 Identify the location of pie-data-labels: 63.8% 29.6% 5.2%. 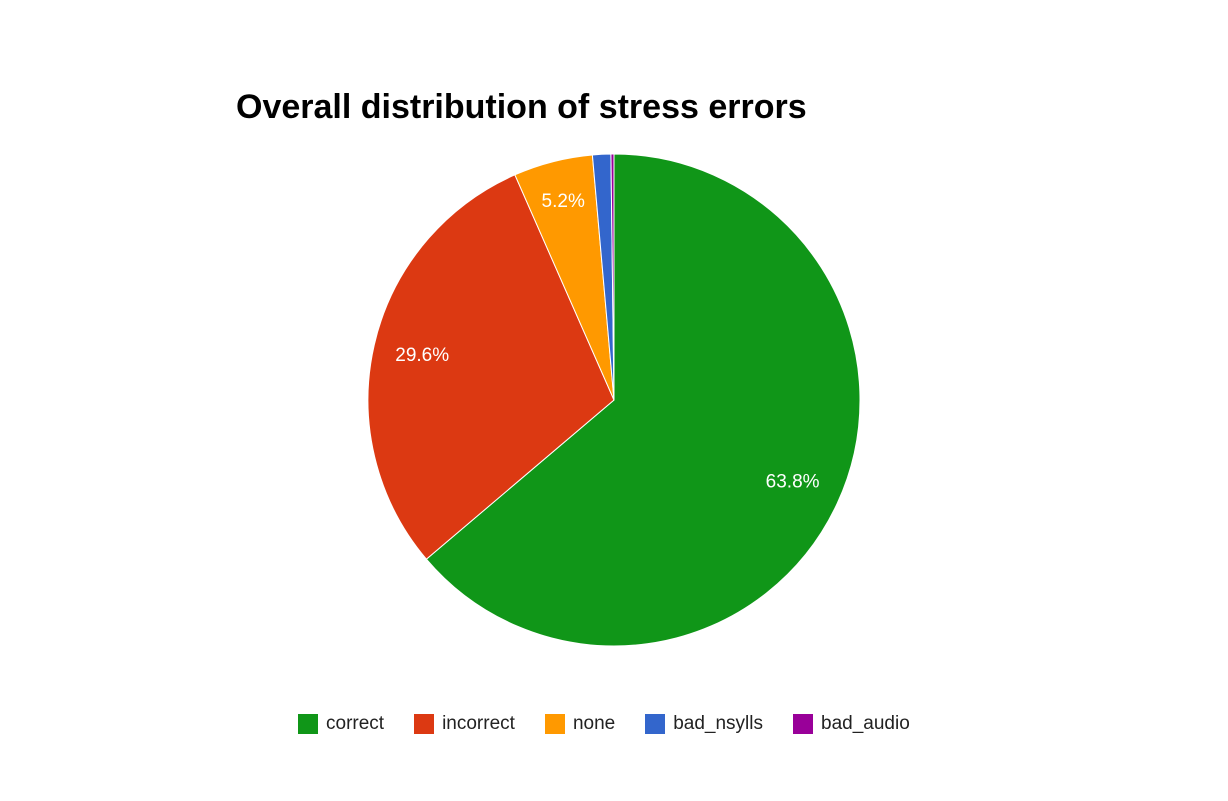
(607, 342).